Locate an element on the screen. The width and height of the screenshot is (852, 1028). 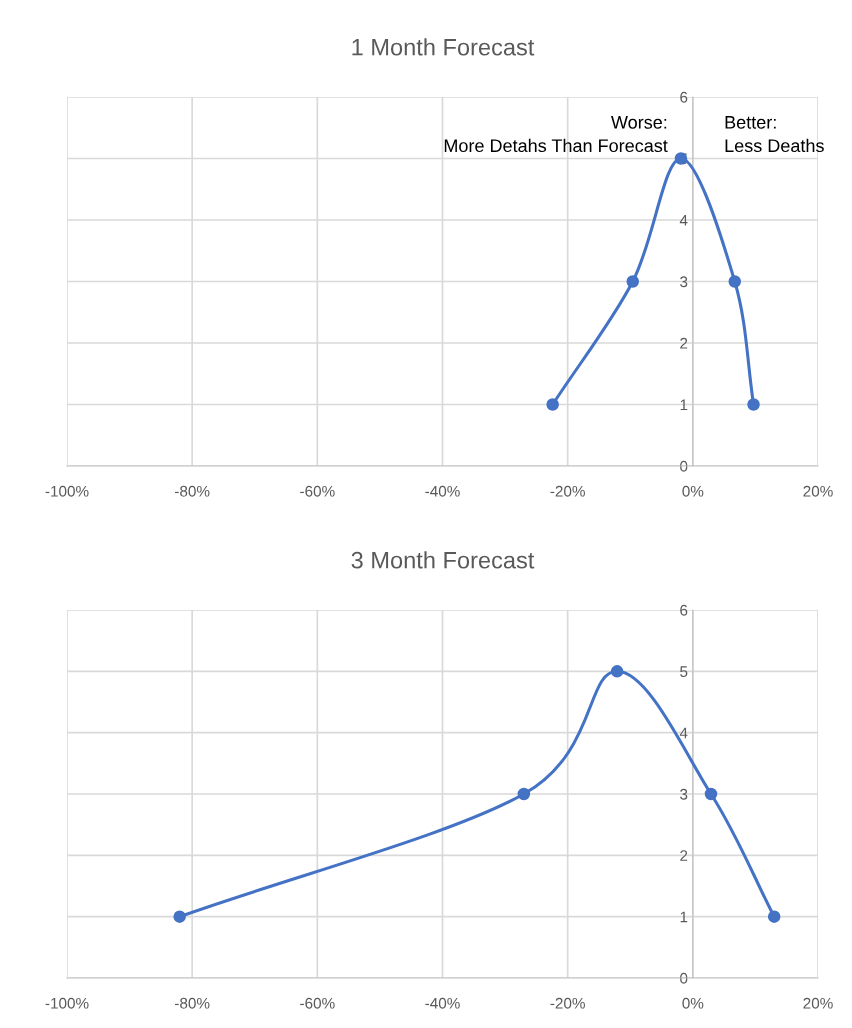
annotation: Better: Less Deaths is located at coordinates (774, 134).